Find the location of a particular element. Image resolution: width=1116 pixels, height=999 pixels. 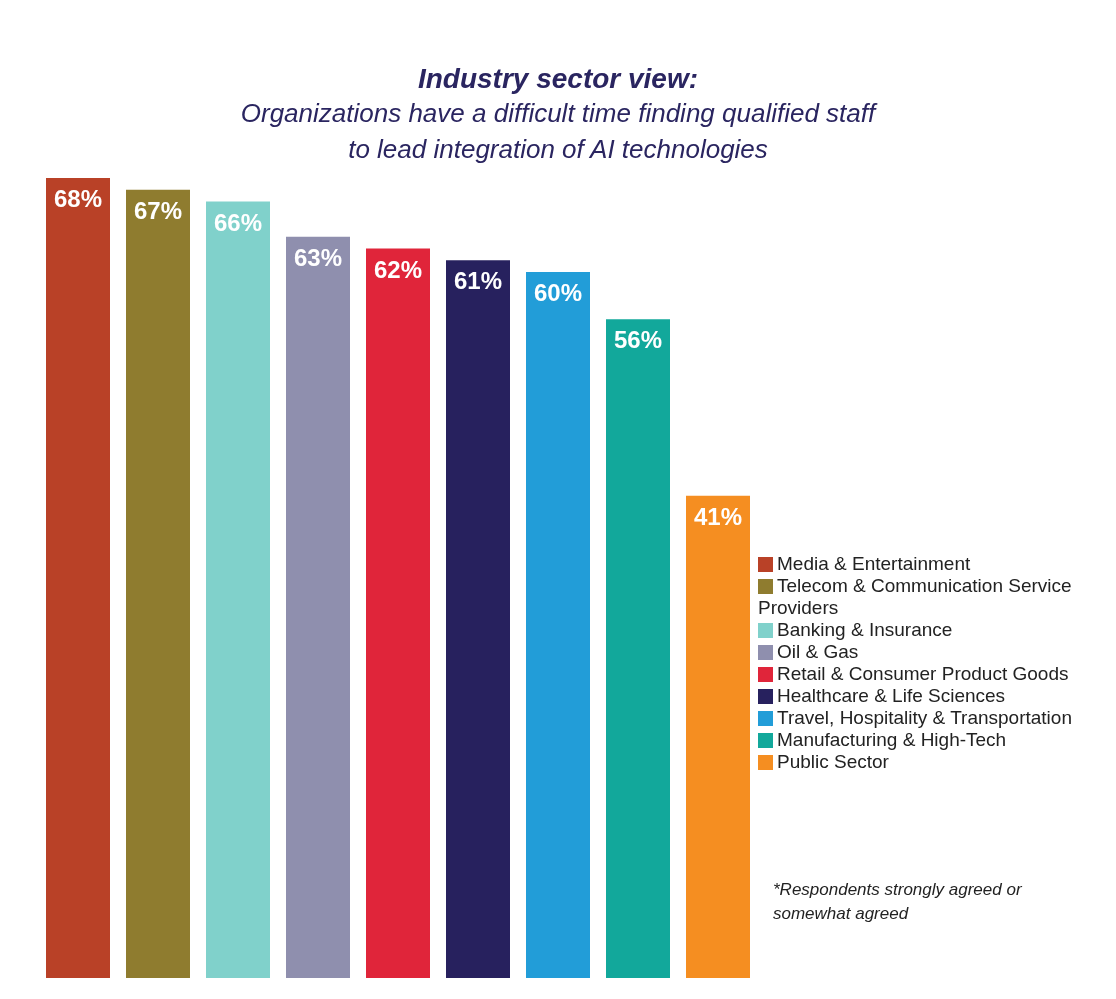

legend-label: Media & Entertainment is located at coordinates (874, 563).